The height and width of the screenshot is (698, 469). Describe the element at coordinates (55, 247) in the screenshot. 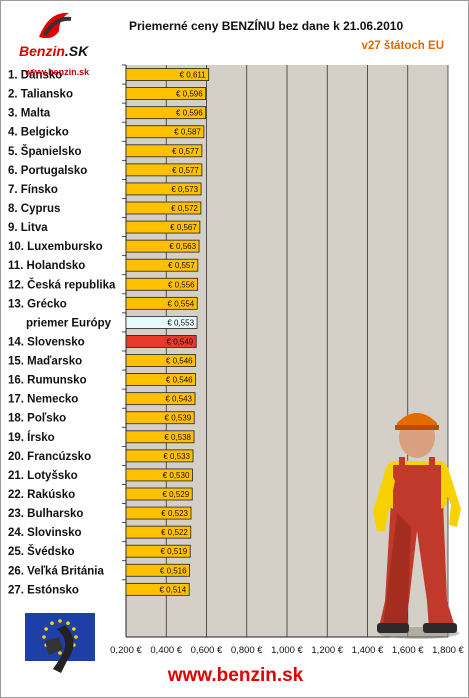

I see `category-label: 10. Luxembursko` at that location.